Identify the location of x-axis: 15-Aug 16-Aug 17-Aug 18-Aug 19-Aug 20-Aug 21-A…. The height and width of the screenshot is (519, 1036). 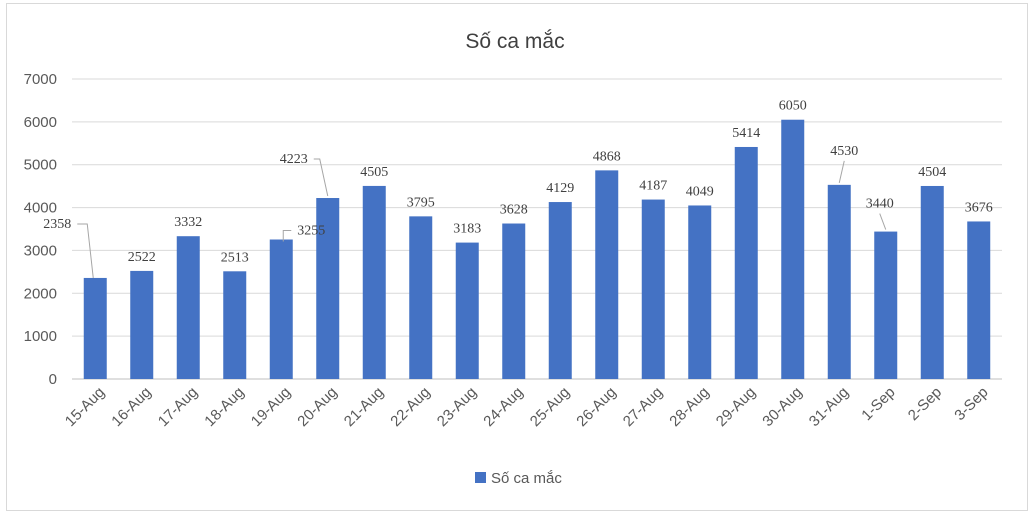
(527, 407).